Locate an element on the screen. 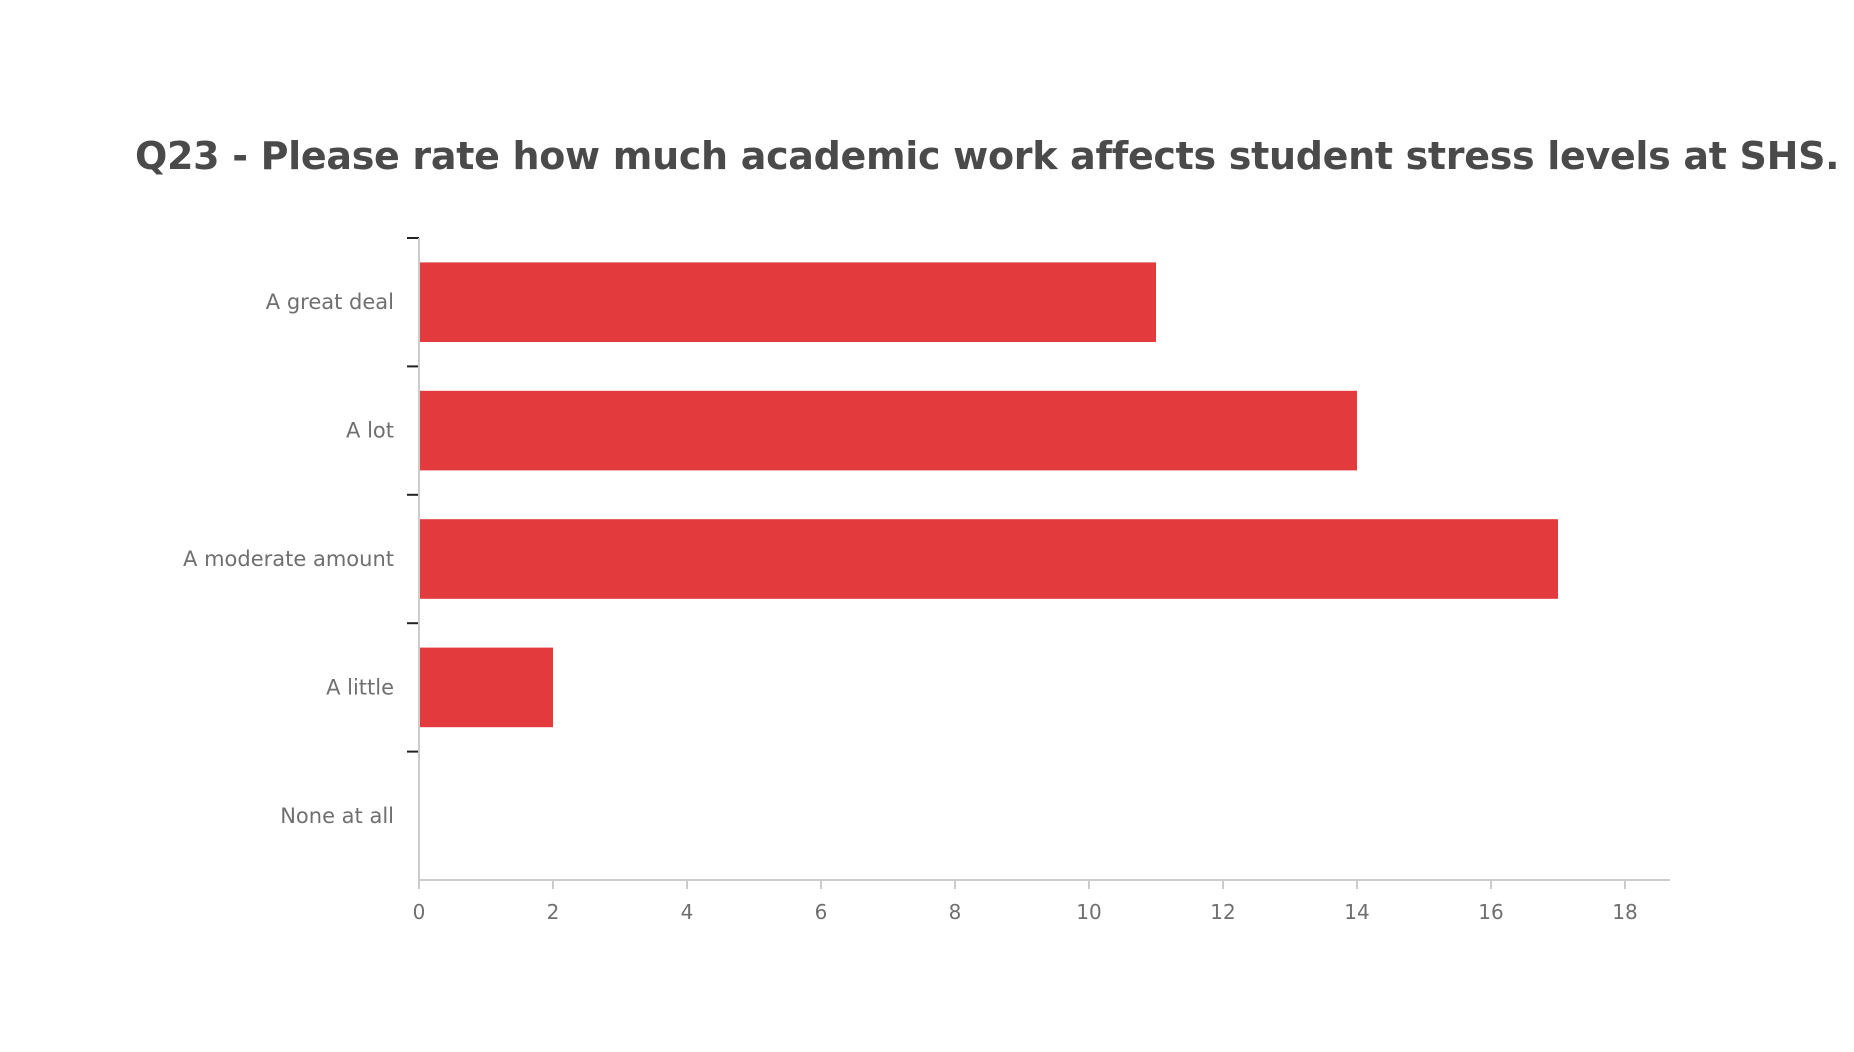 This screenshot has height=1052, width=1854. x-tick-label-0: 0 is located at coordinates (419, 912).